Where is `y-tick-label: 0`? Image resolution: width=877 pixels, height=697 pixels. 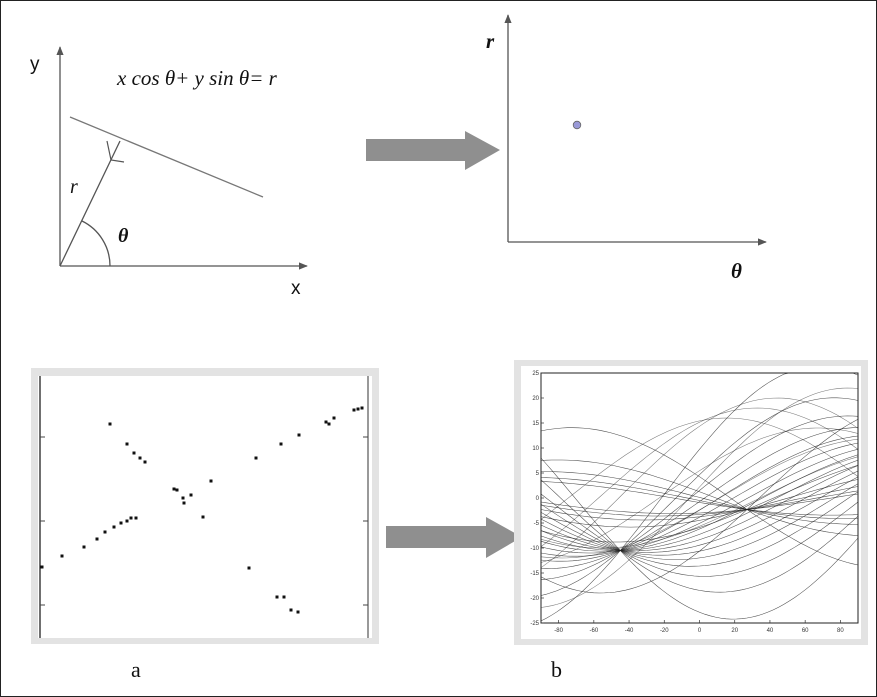 y-tick-label: 0 is located at coordinates (538, 499).